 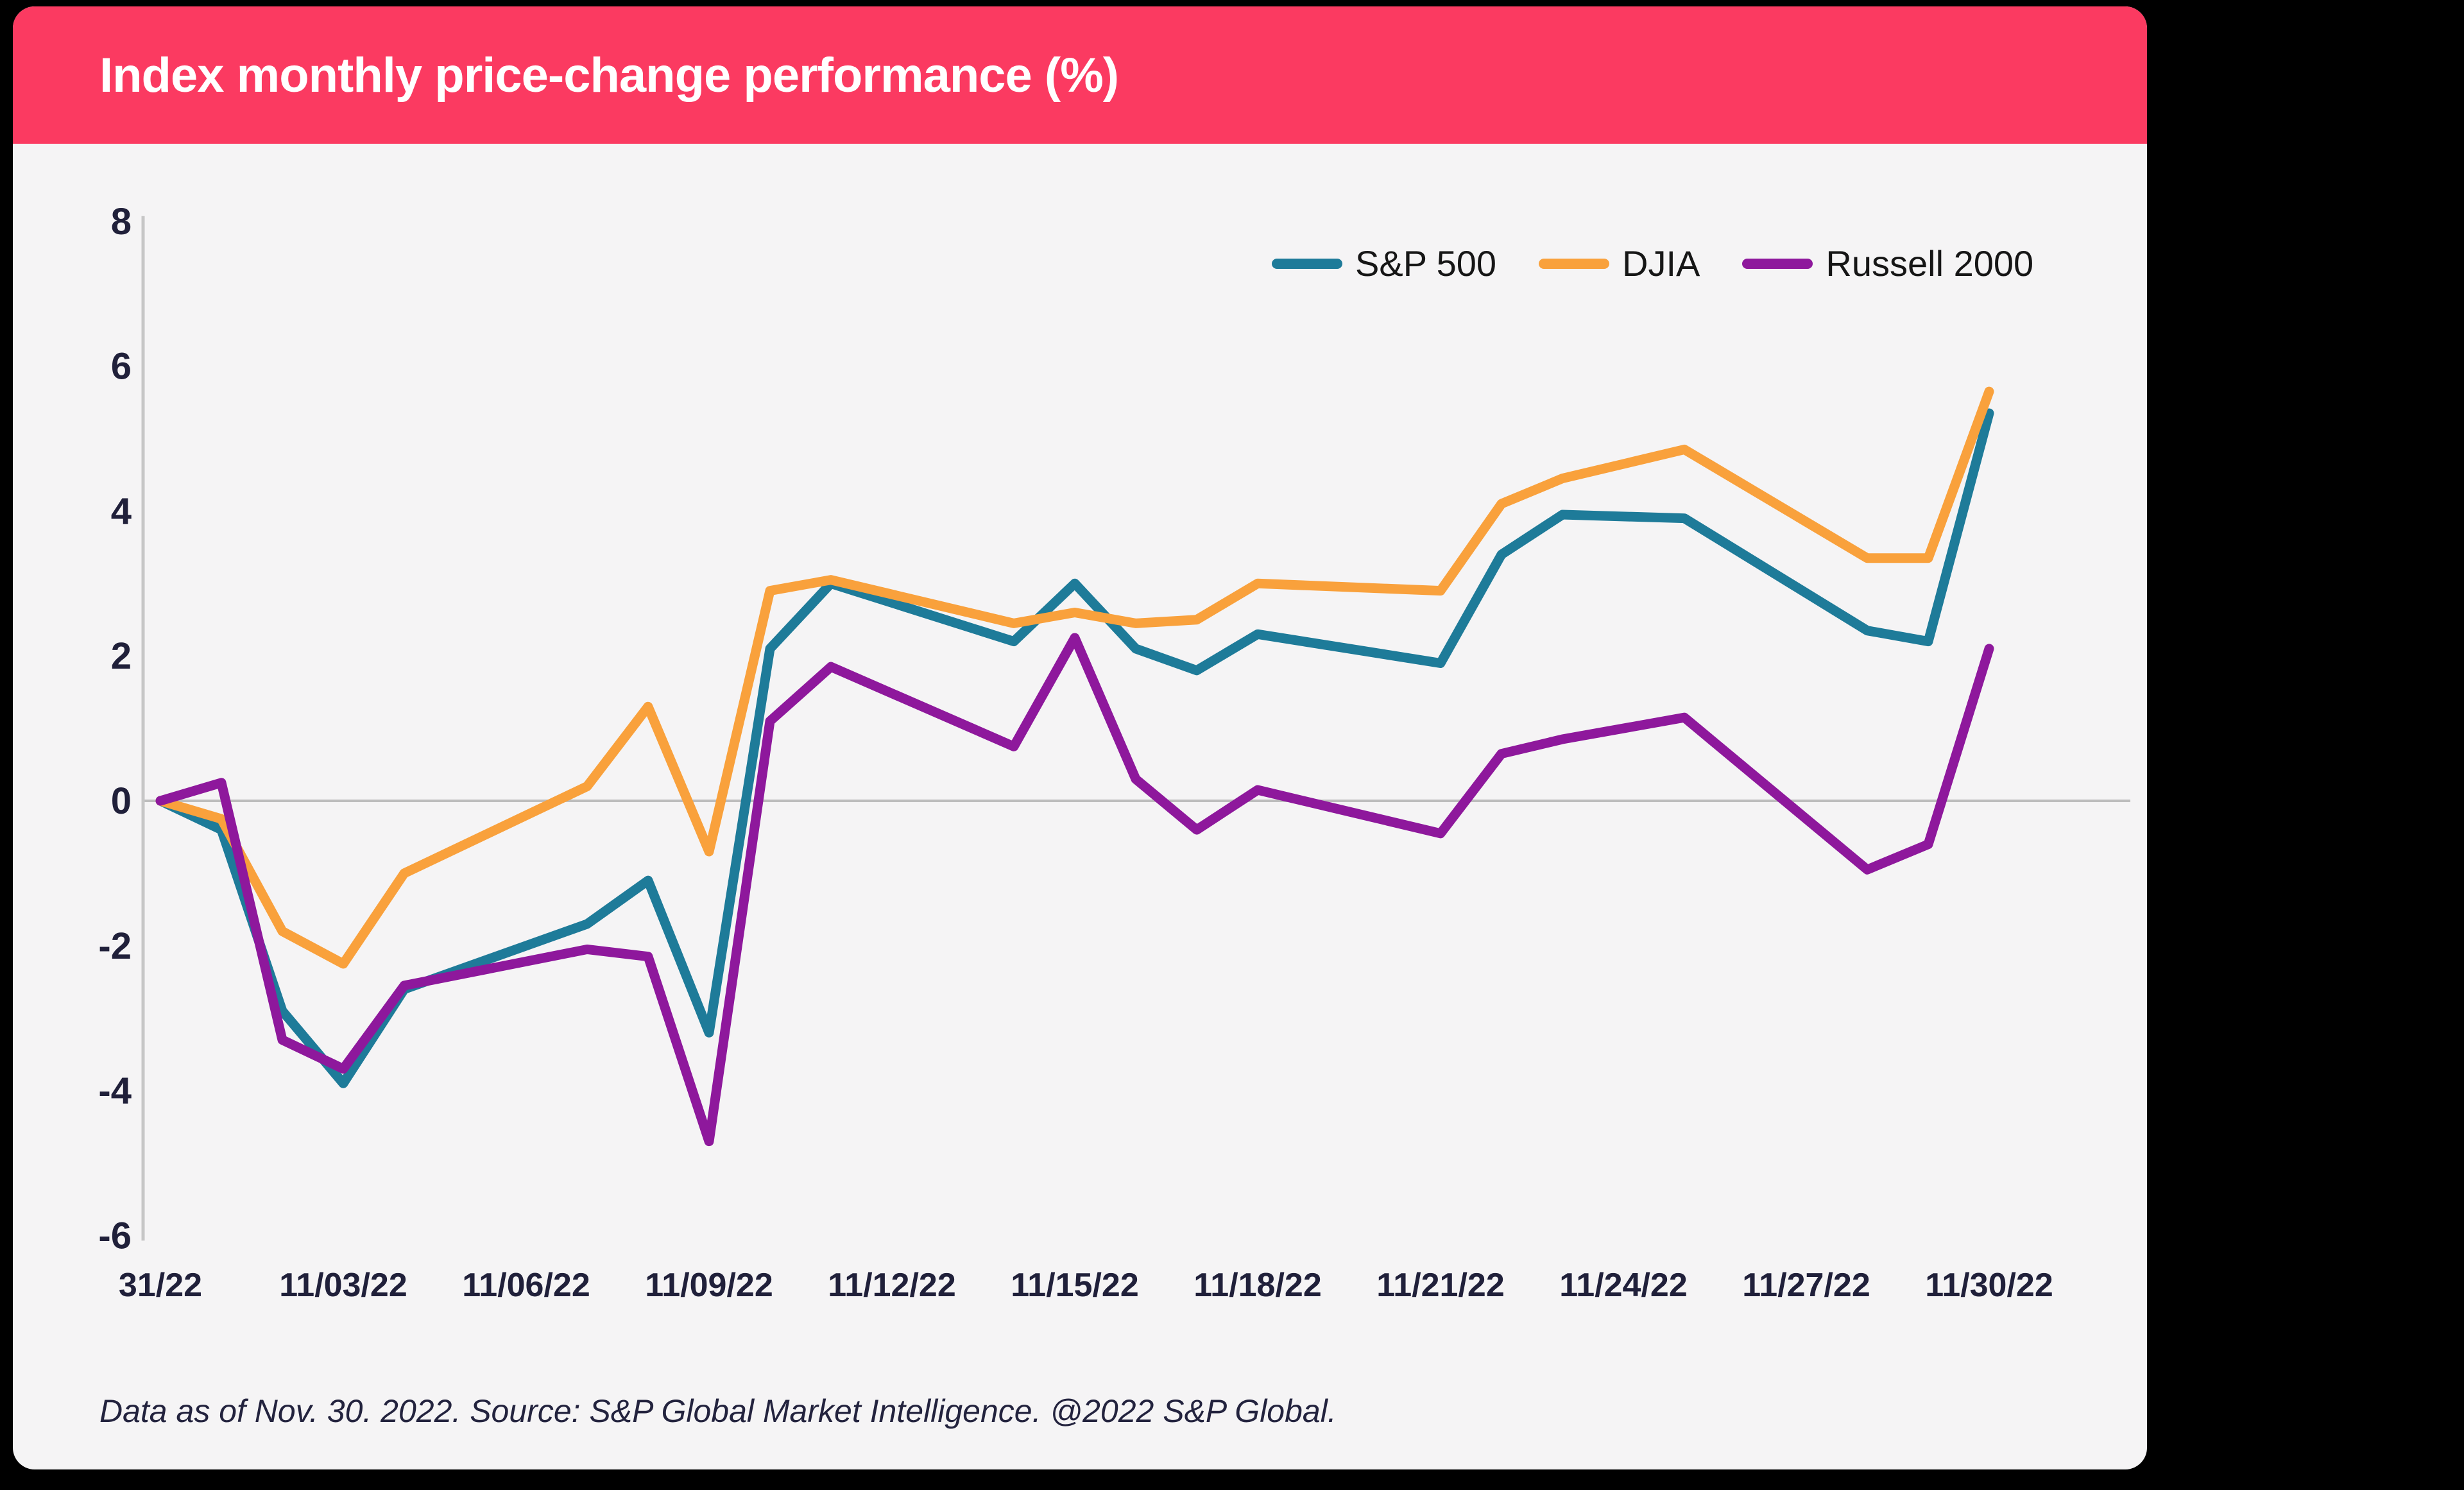 What do you see at coordinates (1624, 1285) in the screenshot?
I see `x-tick-label: 11/24/22` at bounding box center [1624, 1285].